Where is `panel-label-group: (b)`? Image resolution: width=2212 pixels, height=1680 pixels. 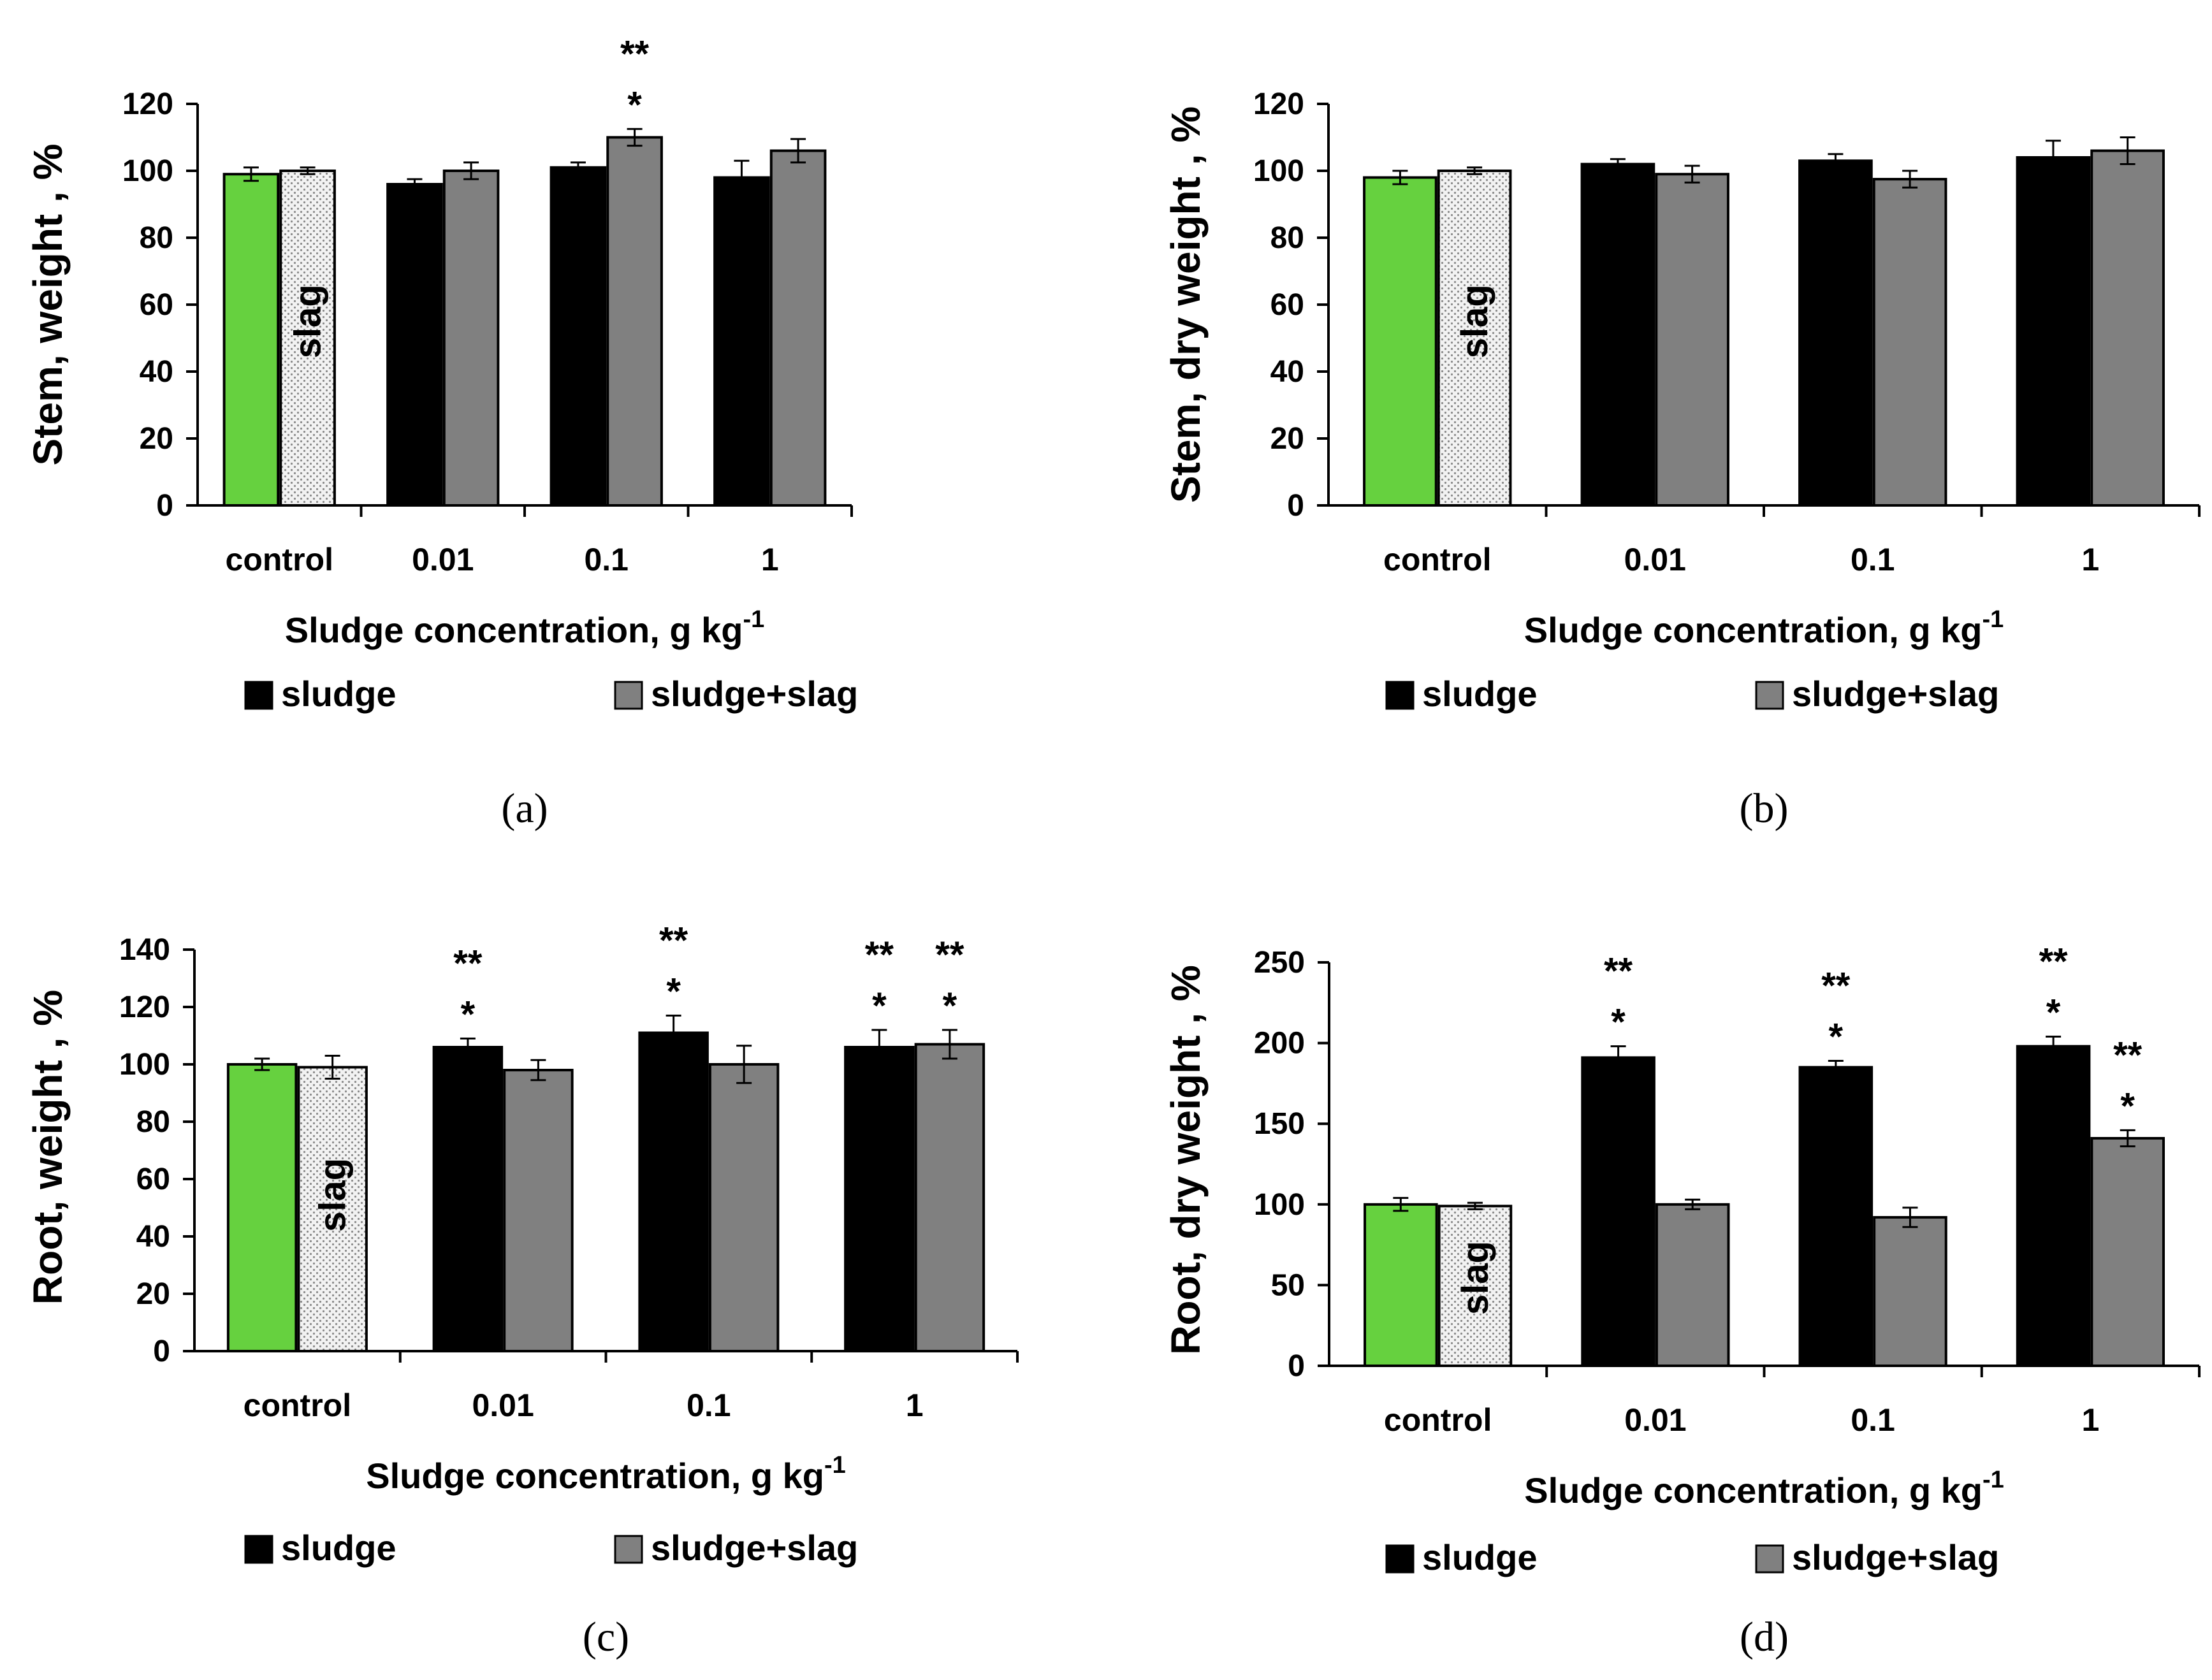
panel-label-group: (b) is located at coordinates (1764, 808).